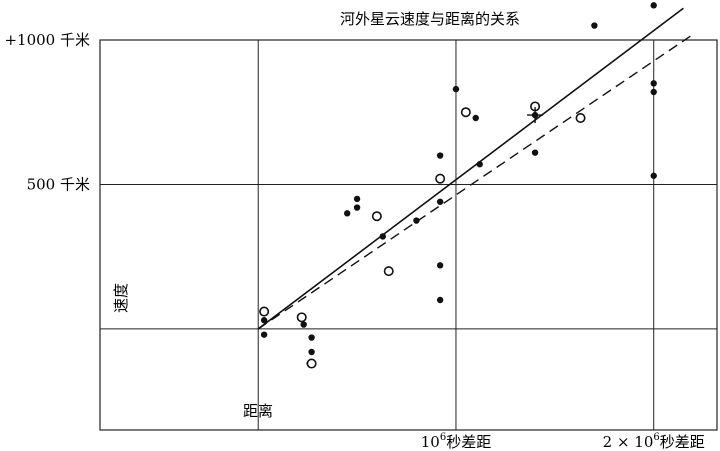  What do you see at coordinates (47, 40) in the screenshot?
I see `y-tick-label-2: +1000 千米` at bounding box center [47, 40].